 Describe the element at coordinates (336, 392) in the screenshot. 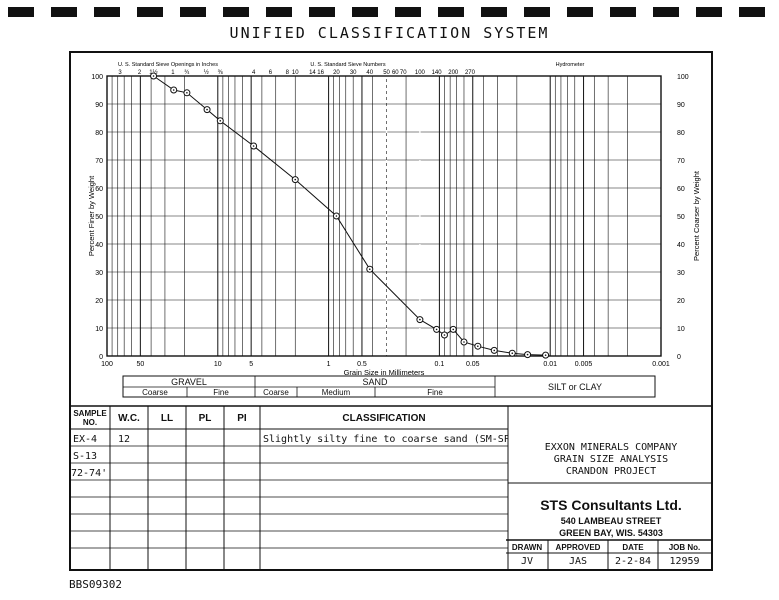

I see `band-sand-medium: Medium` at that location.